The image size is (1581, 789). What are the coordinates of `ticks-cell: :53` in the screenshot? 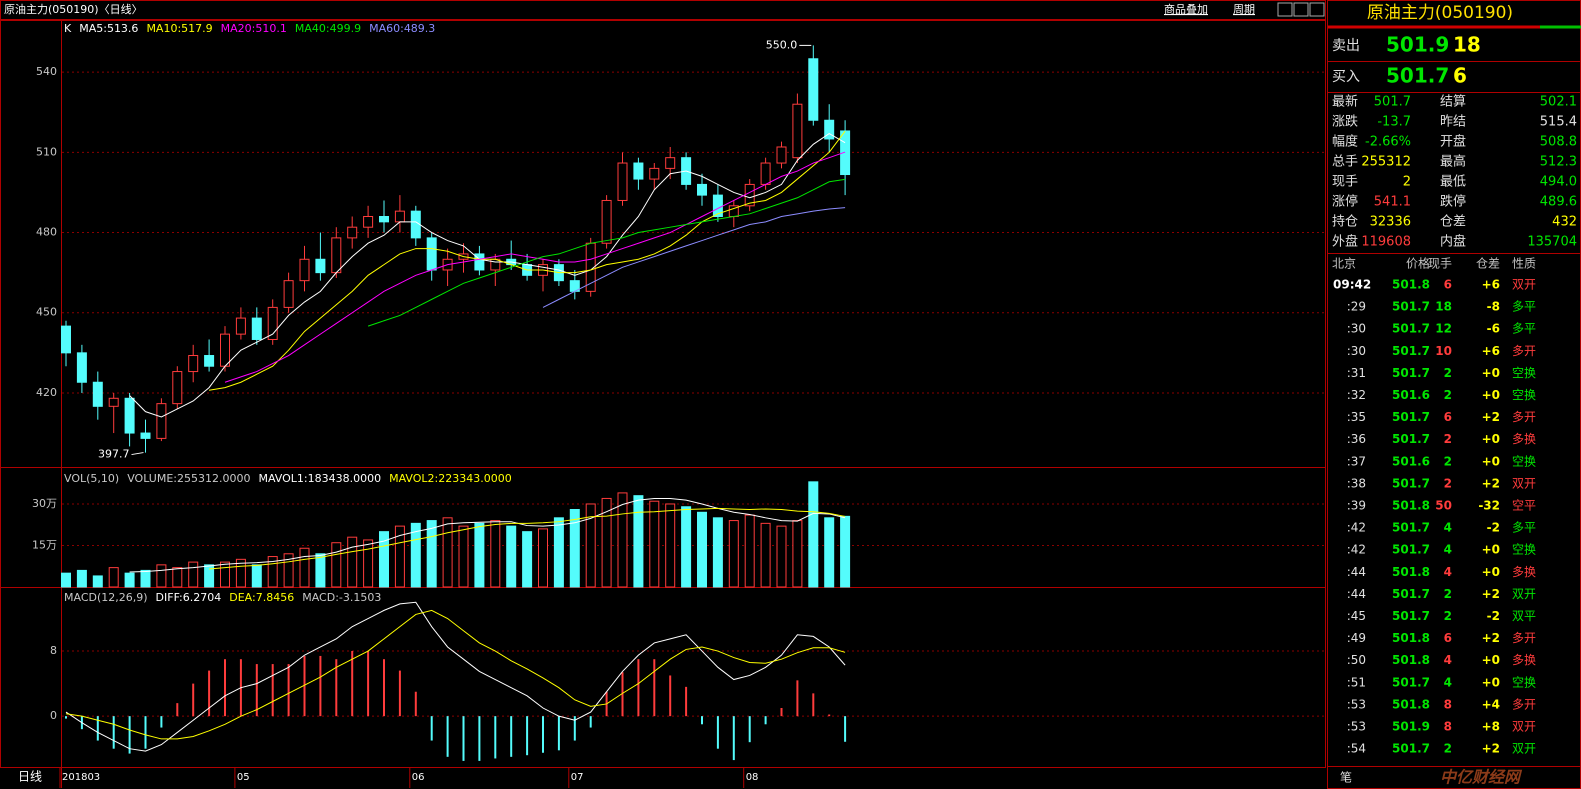 It's located at (1356, 727).